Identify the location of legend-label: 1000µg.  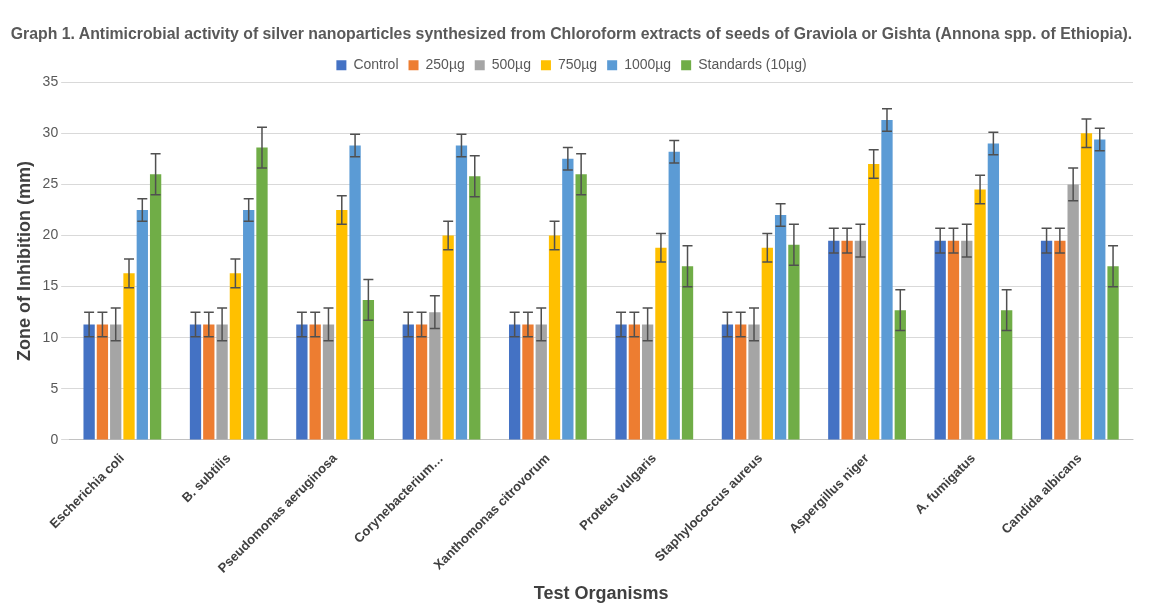
(648, 64).